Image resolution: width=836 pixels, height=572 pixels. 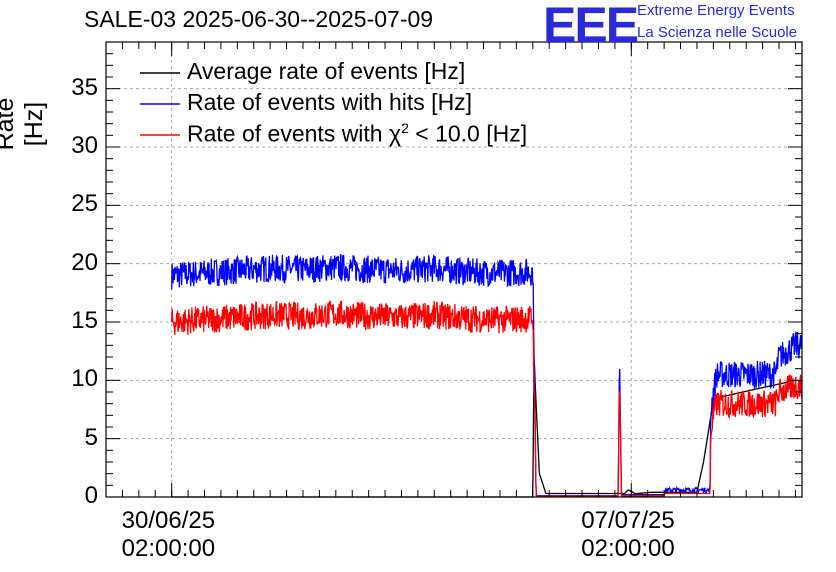 I want to click on legend-entry-hits: Rate of events with hits [Hz], so click(x=330, y=102).